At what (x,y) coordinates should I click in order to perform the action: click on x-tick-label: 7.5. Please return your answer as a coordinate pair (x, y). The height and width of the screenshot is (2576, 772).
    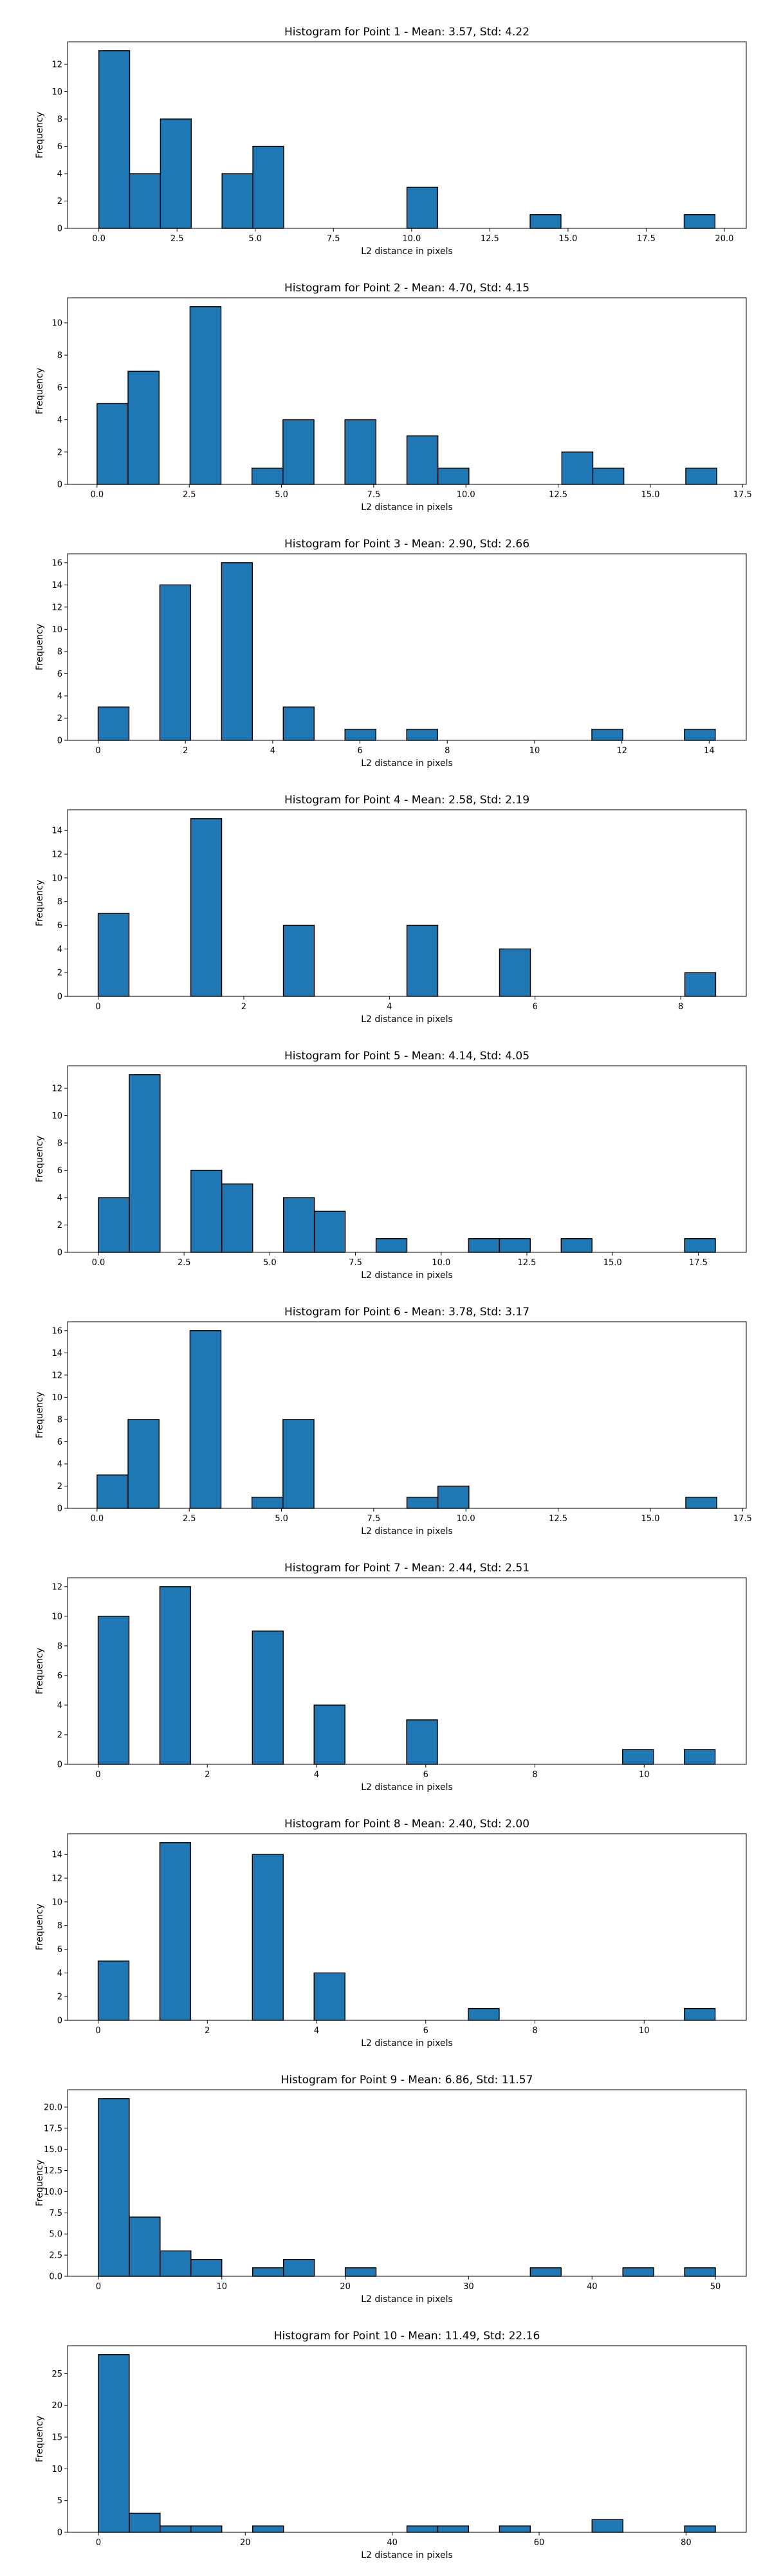
    Looking at the image, I should click on (374, 1519).